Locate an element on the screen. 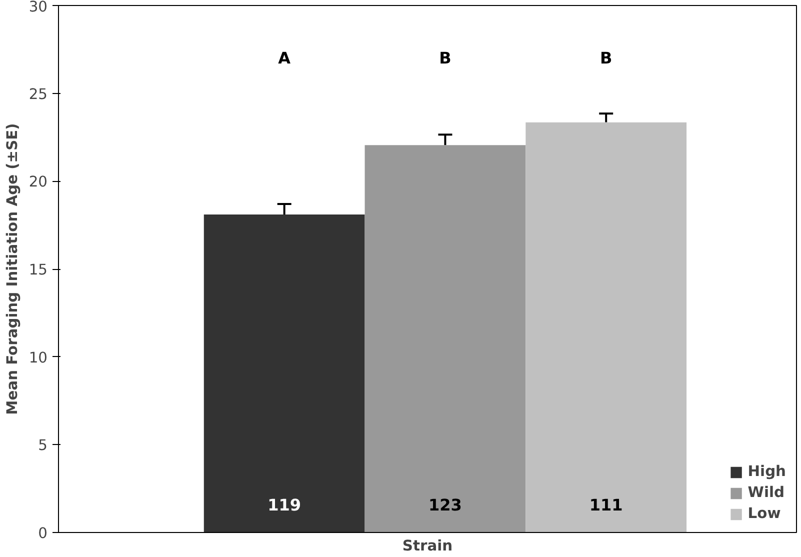  y-tick-label: 5 is located at coordinates (43, 445).